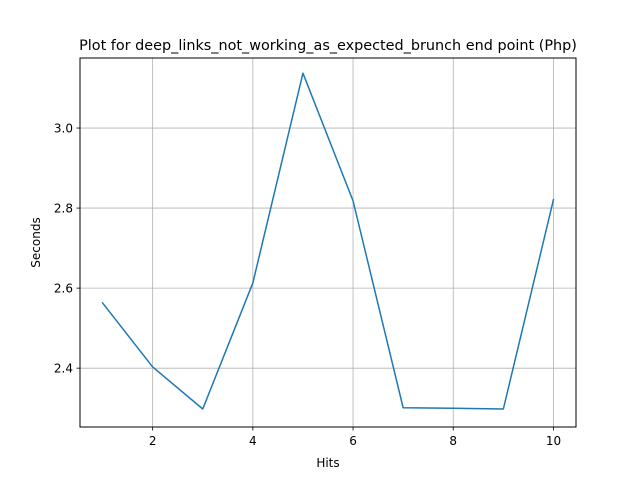  Describe the element at coordinates (253, 441) in the screenshot. I see `x-tick-label: 4` at that location.